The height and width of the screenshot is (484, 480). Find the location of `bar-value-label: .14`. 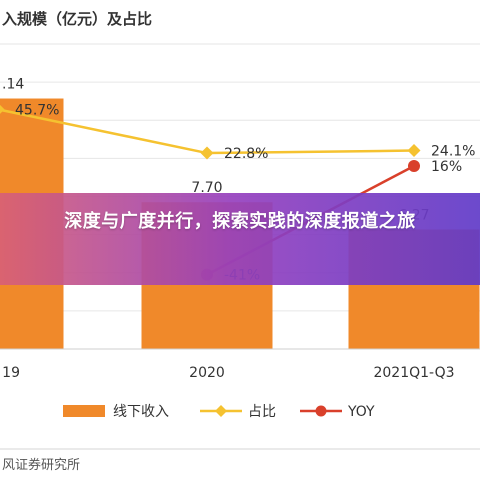

bar-value-label: .14 is located at coordinates (13, 85).